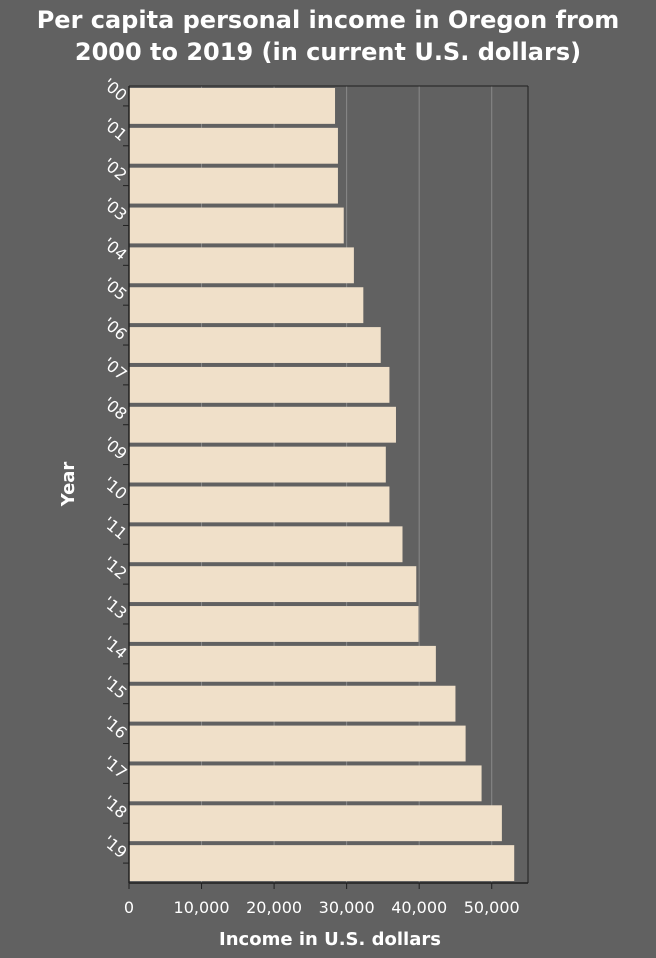  I want to click on y-tick-label: '18, so click(114, 807).